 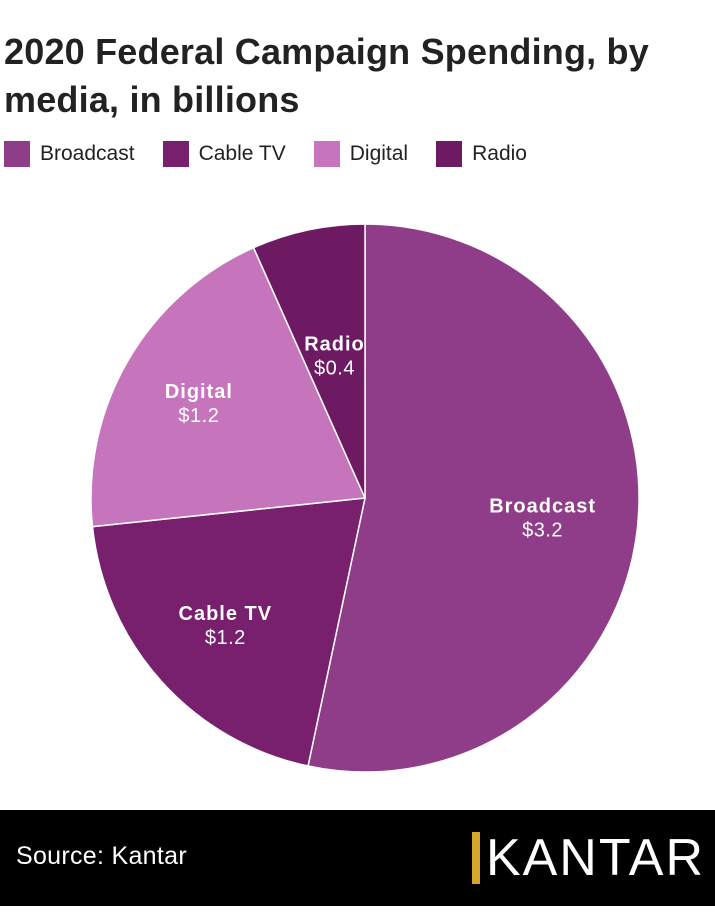 I want to click on legend-label-digital: Digital, so click(x=379, y=153).